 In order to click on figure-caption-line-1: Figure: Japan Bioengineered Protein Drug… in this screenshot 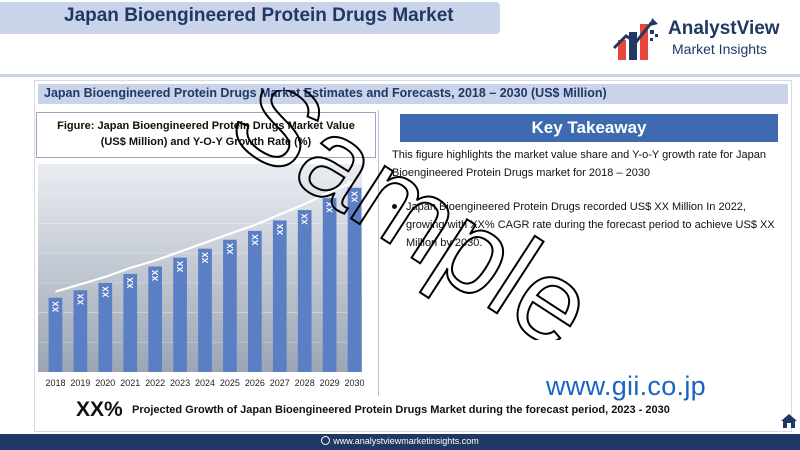, I will do `click(206, 126)`.